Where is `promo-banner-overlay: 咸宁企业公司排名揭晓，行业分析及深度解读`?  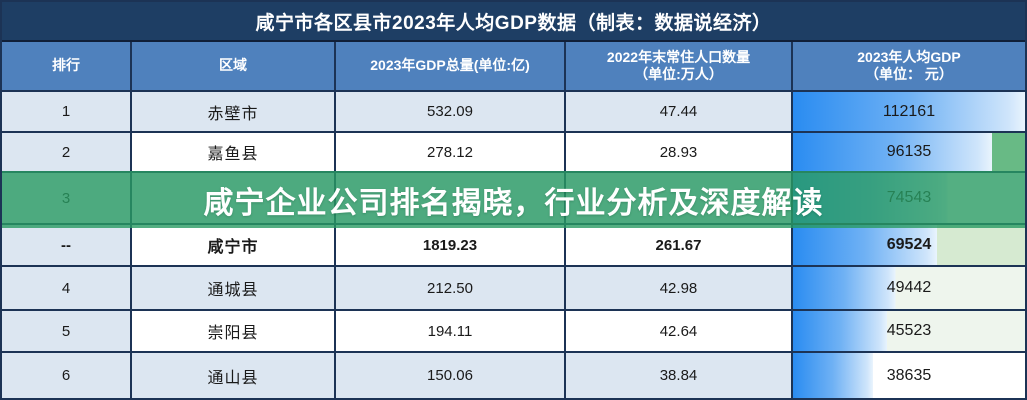 promo-banner-overlay: 咸宁企业公司排名揭晓，行业分析及深度解读 is located at coordinates (513, 199).